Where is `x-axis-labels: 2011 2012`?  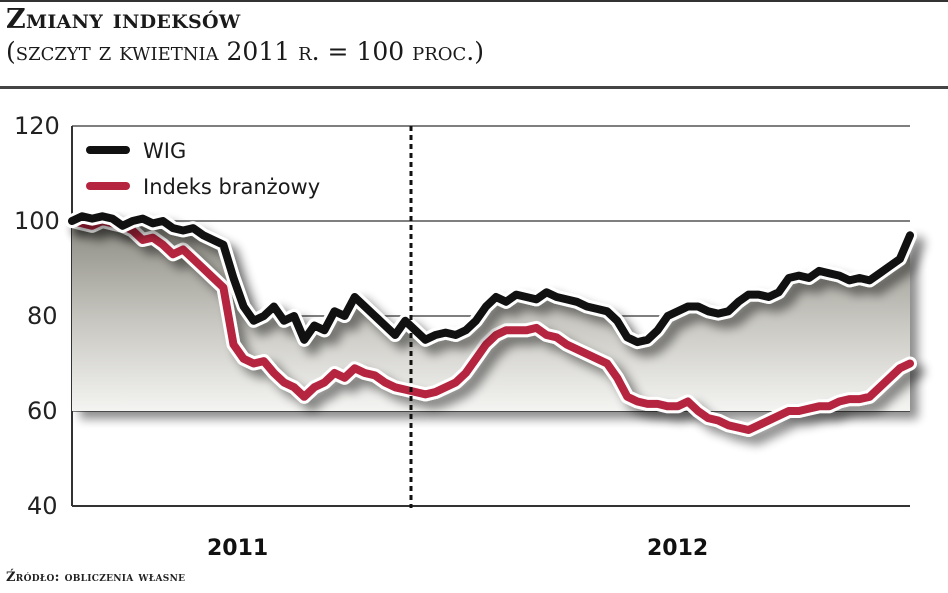
x-axis-labels: 2011 2012 is located at coordinates (457, 548).